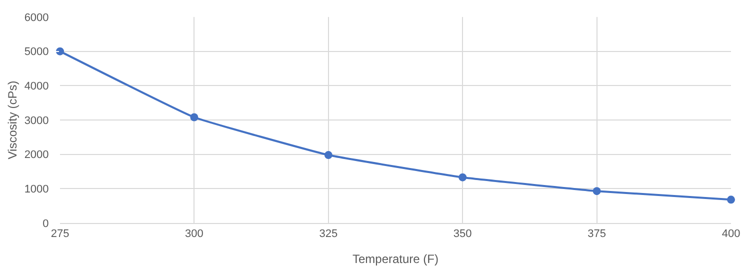 This screenshot has height=276, width=756. Describe the element at coordinates (395, 259) in the screenshot. I see `x-axis-title: Temperature (F)` at that location.